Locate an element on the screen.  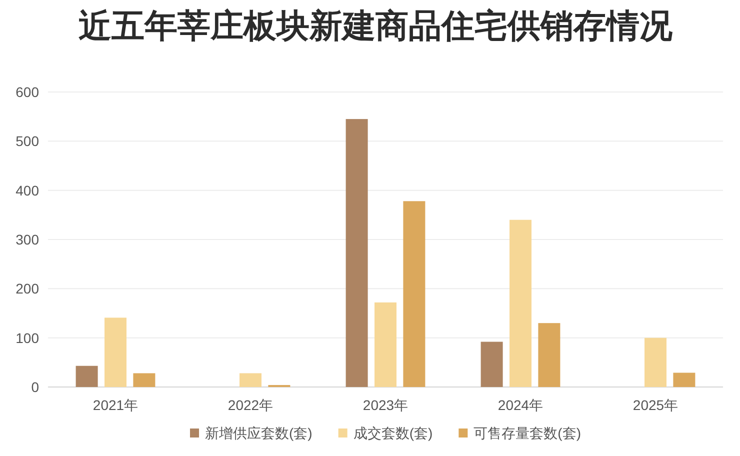
y-tick-label: 600 is located at coordinates (28, 92).